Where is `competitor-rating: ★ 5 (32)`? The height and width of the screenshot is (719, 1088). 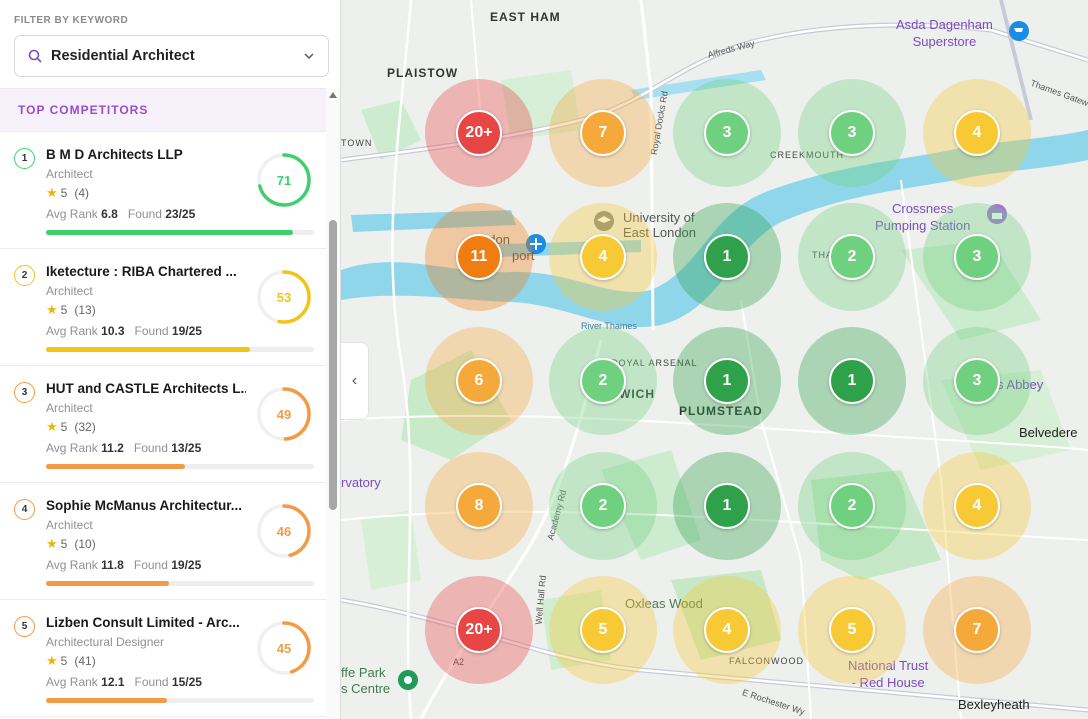 competitor-rating: ★ 5 (32) is located at coordinates (71, 427).